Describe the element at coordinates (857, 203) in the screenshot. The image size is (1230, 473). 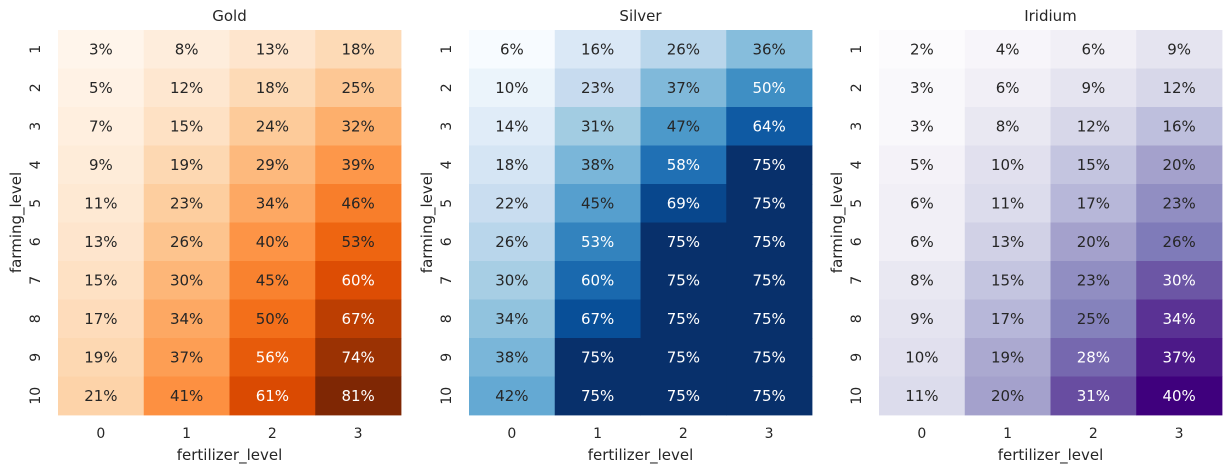
I see `y-tick-label: 5` at that location.